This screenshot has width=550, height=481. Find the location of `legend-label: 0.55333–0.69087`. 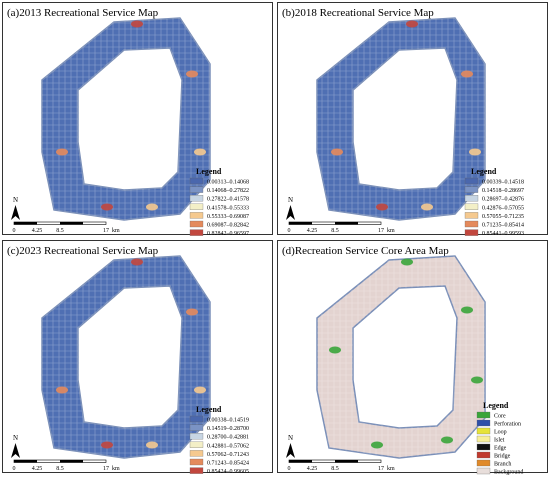

legend-label: 0.55333–0.69087 is located at coordinates (228, 217).